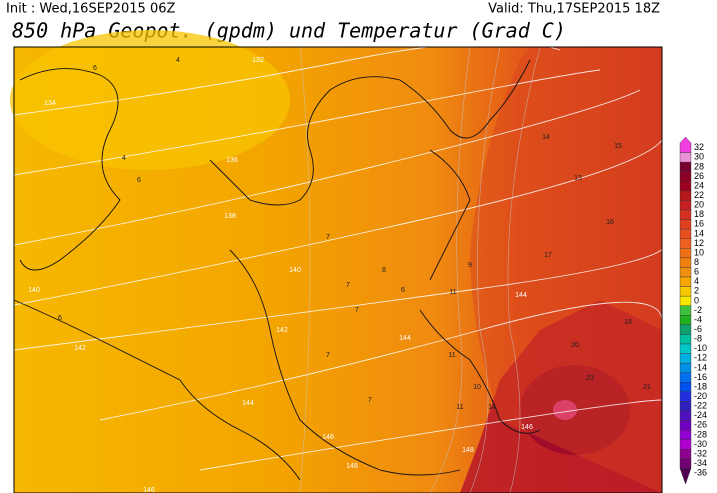  What do you see at coordinates (698, 310) in the screenshot?
I see `colorbar-label: -2` at bounding box center [698, 310].